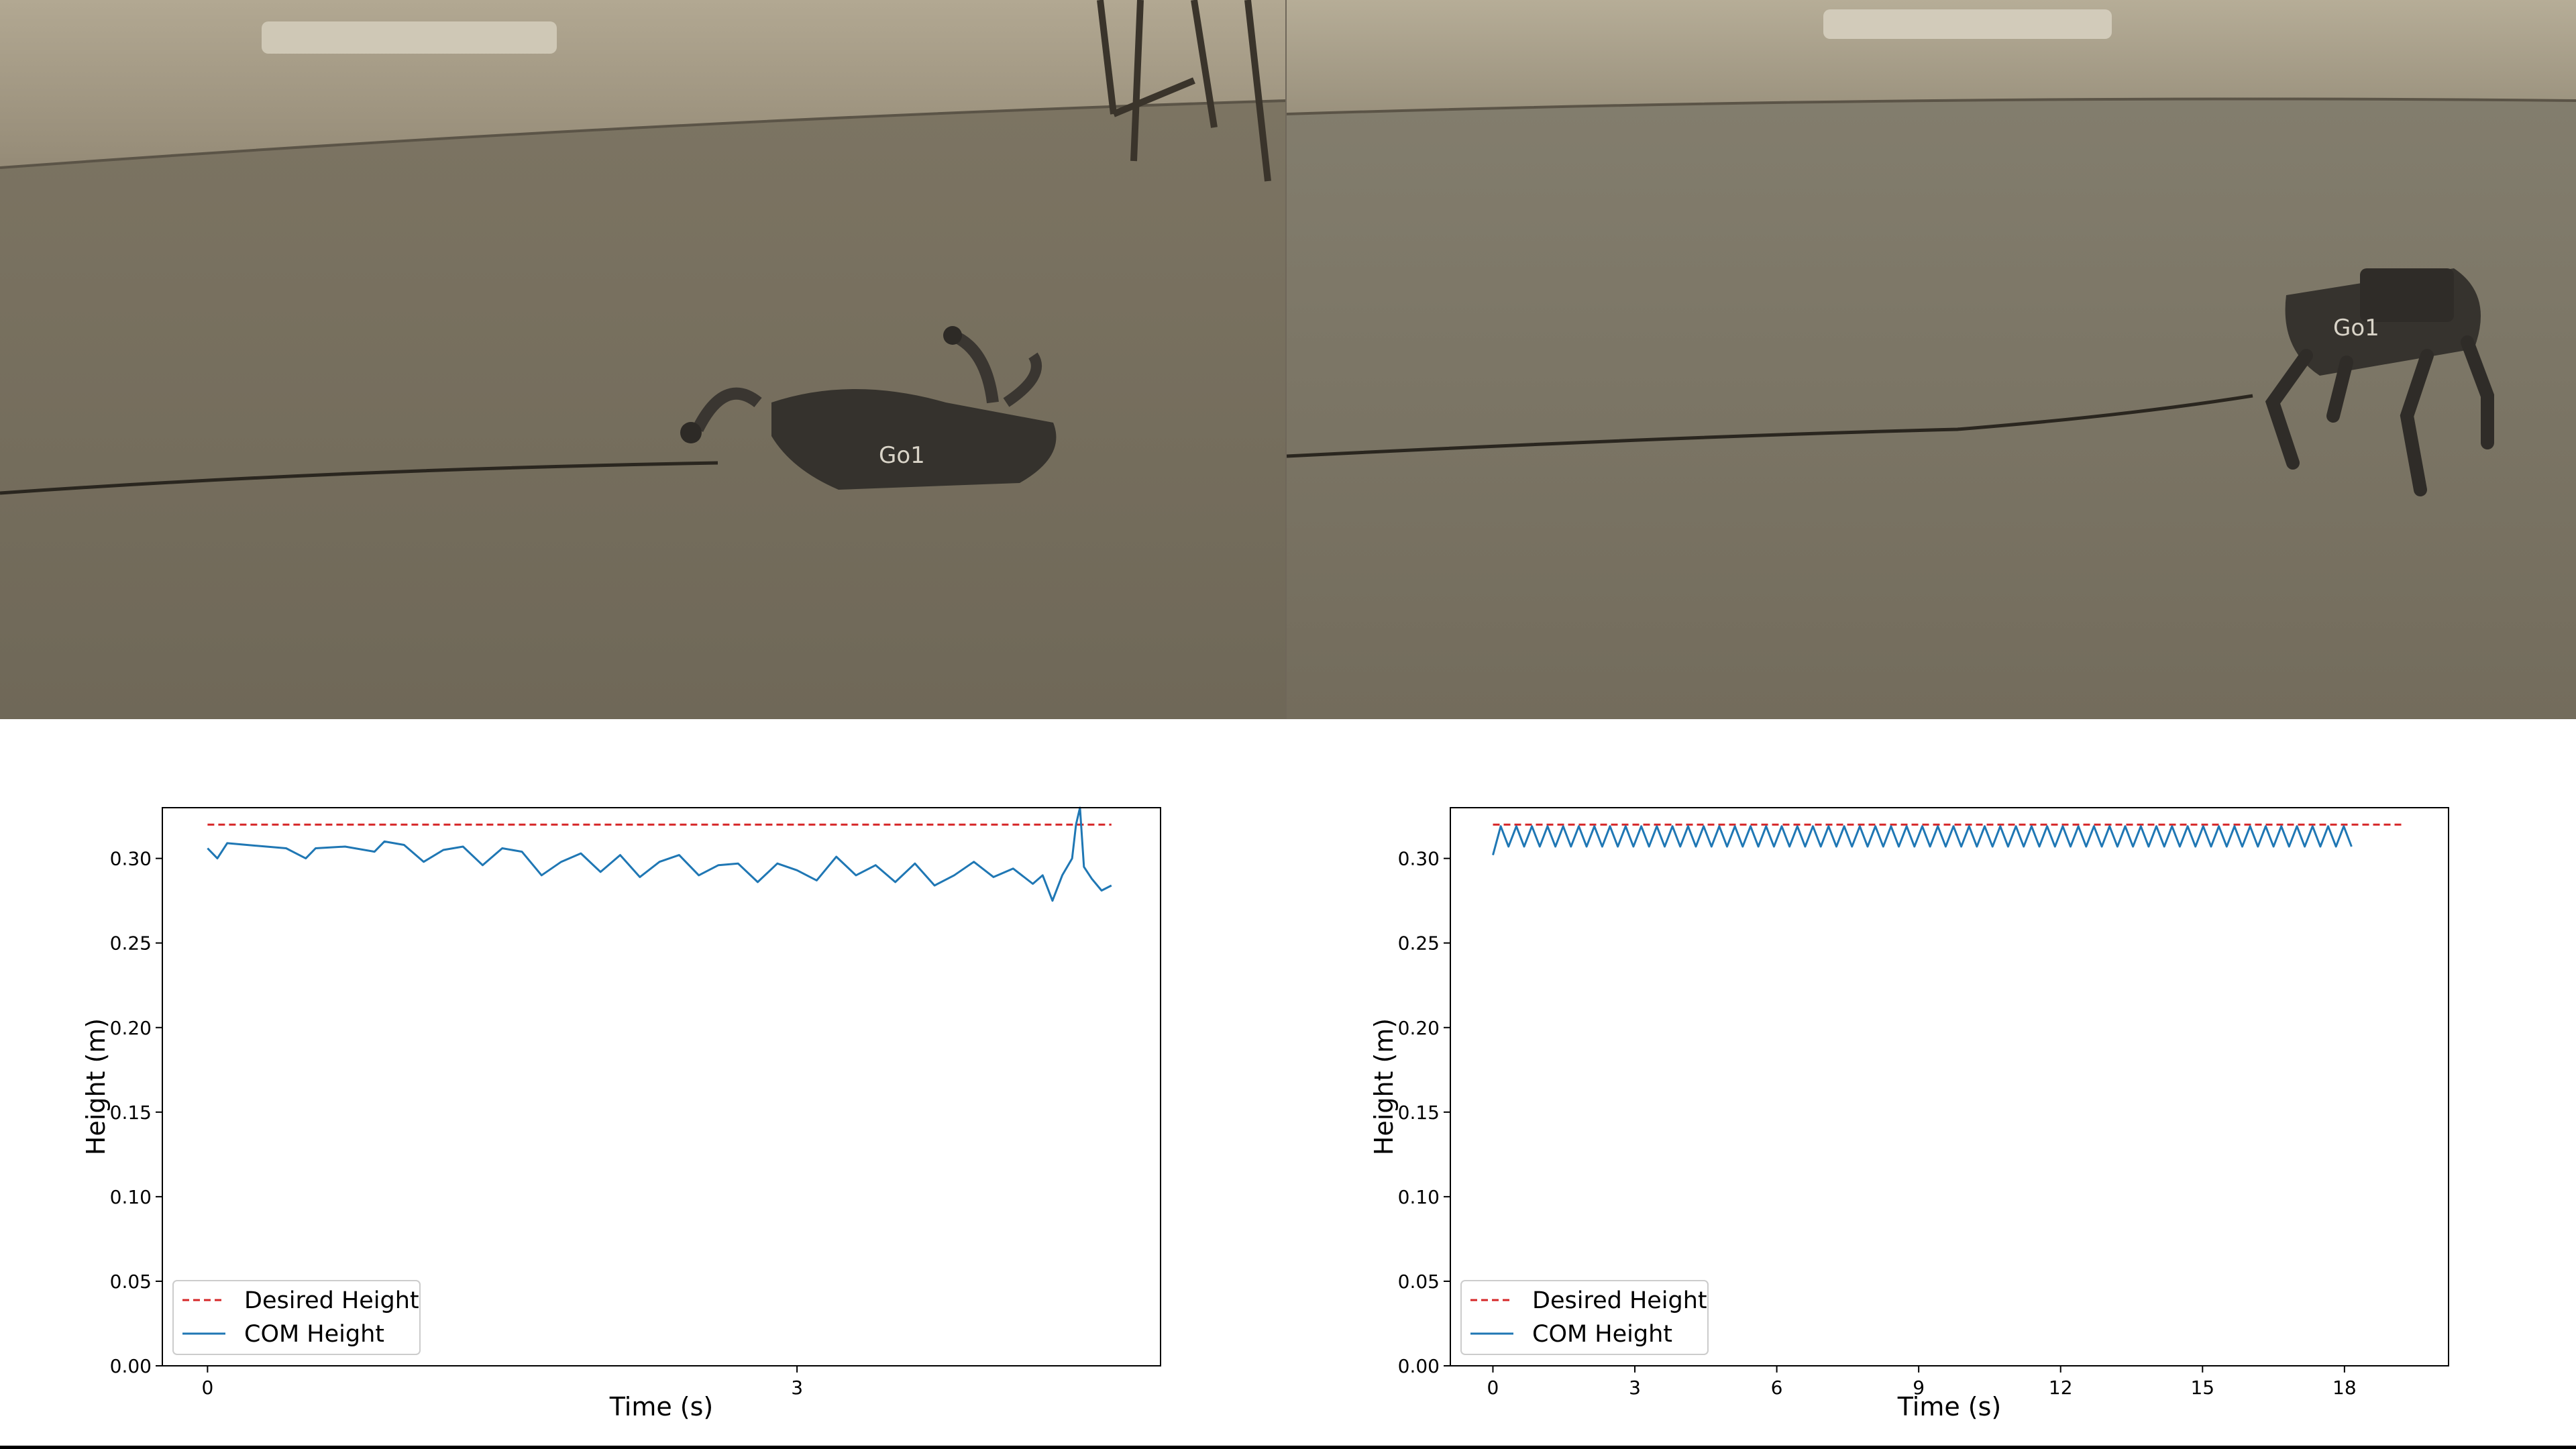 The height and width of the screenshot is (1449, 2576). Describe the element at coordinates (1635, 1388) in the screenshot. I see `right-xtick-label: 3` at that location.